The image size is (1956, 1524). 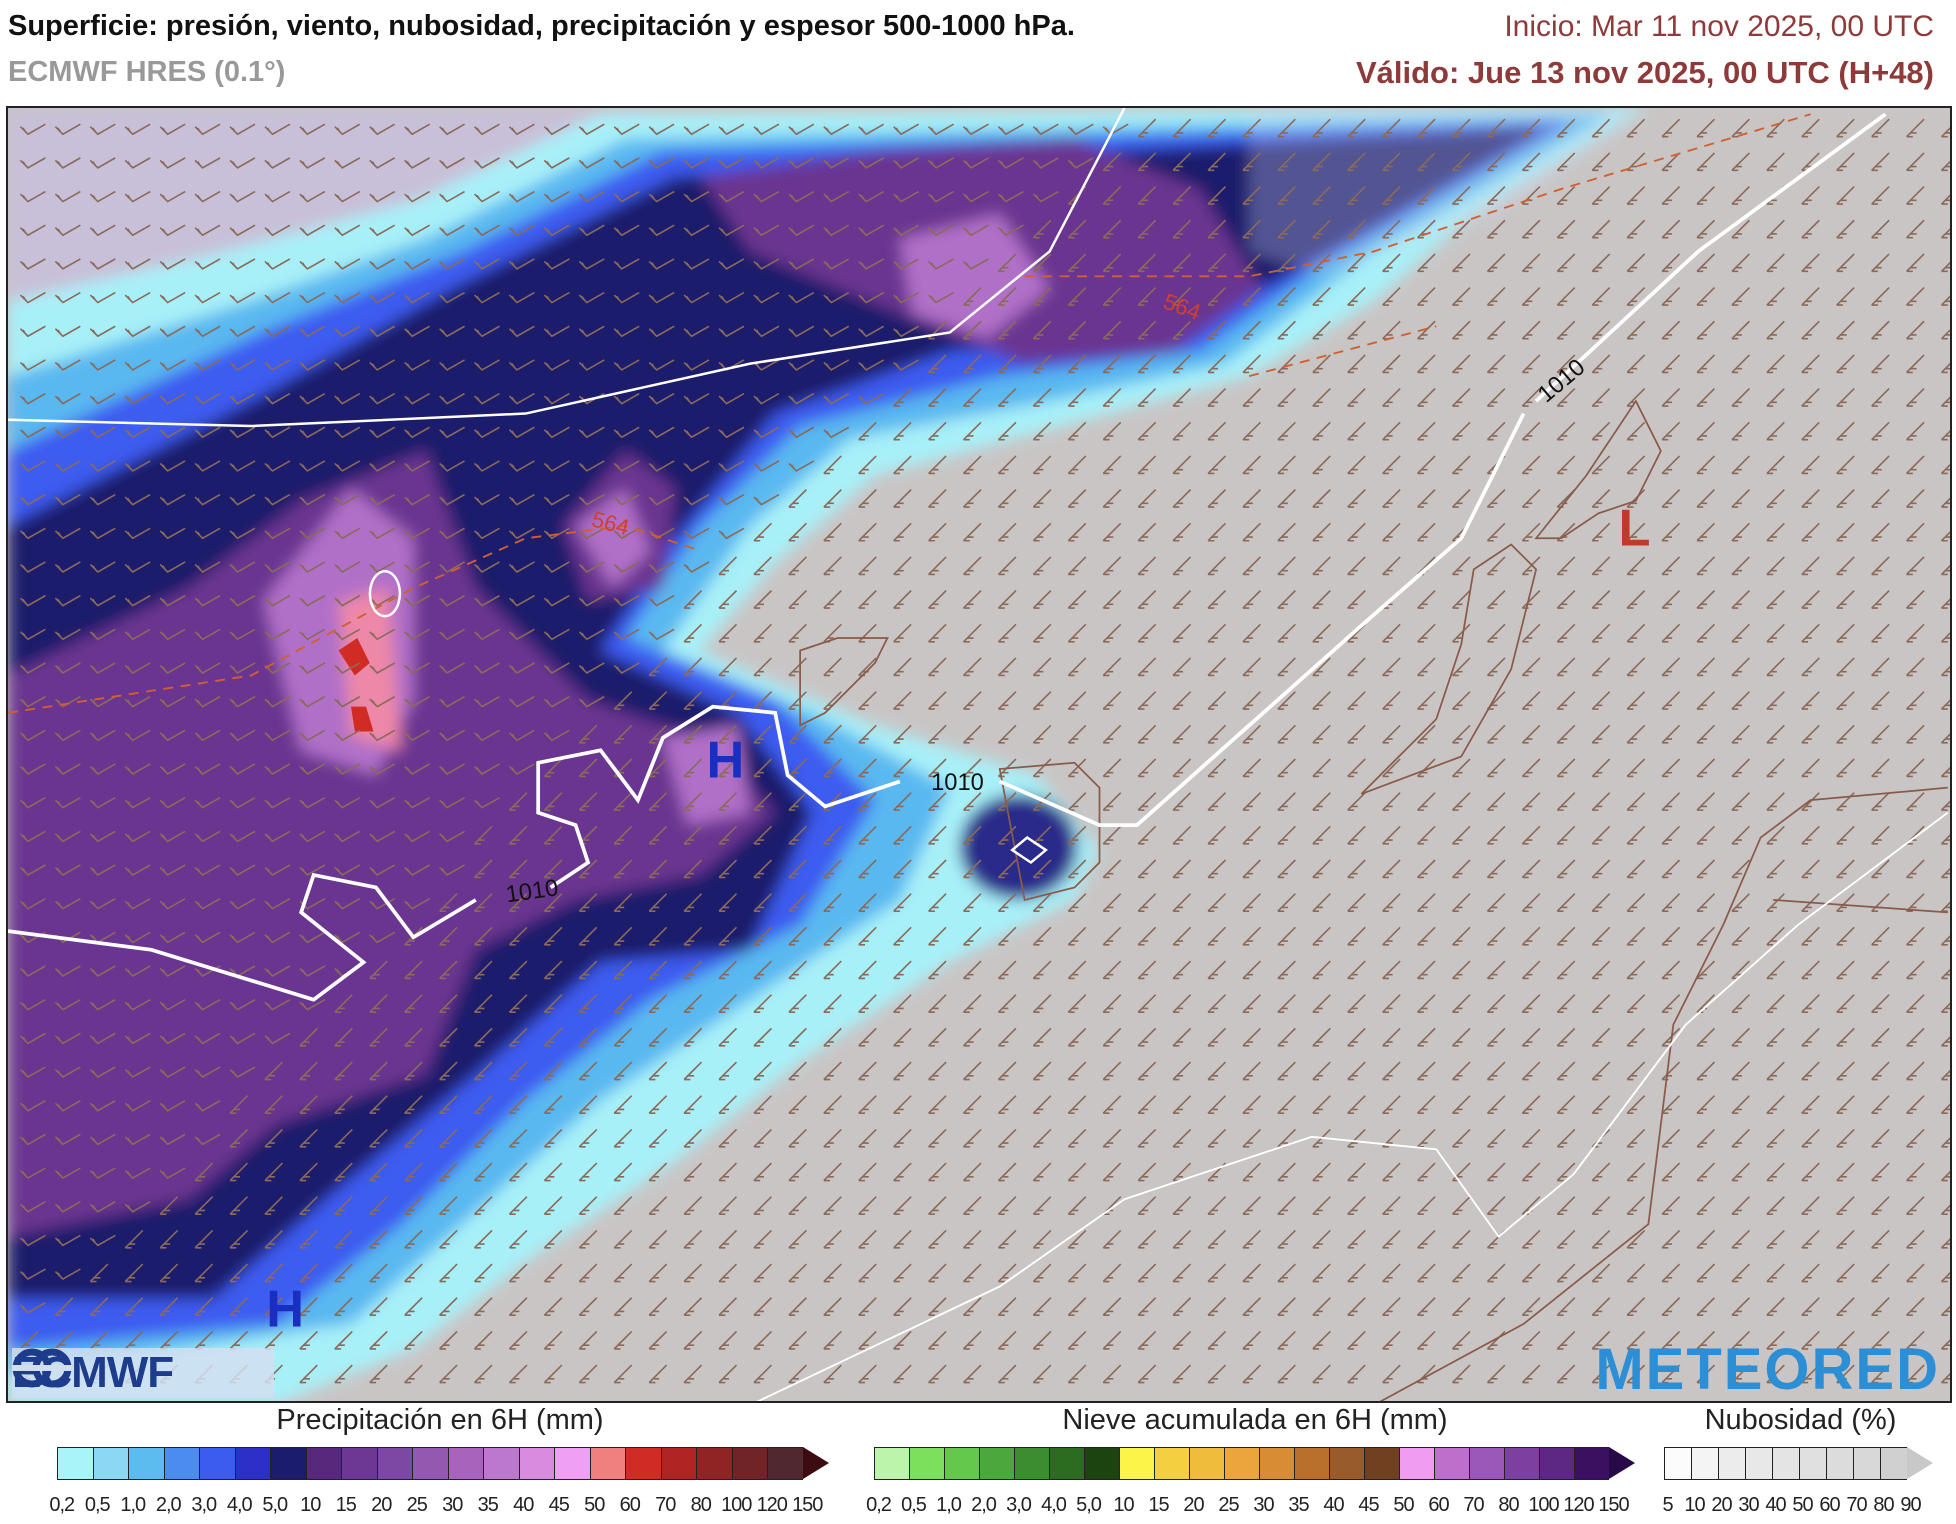 What do you see at coordinates (736, 1505) in the screenshot?
I see `precip-tick-label: 100` at bounding box center [736, 1505].